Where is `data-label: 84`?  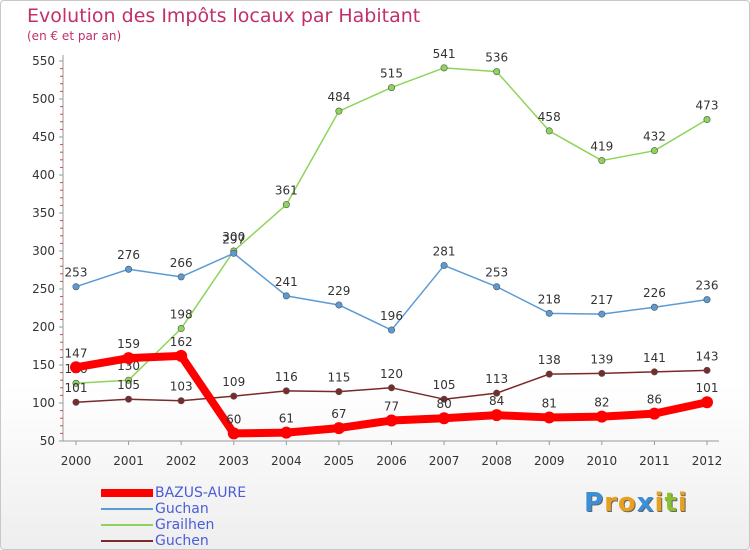 data-label: 84 is located at coordinates (496, 401).